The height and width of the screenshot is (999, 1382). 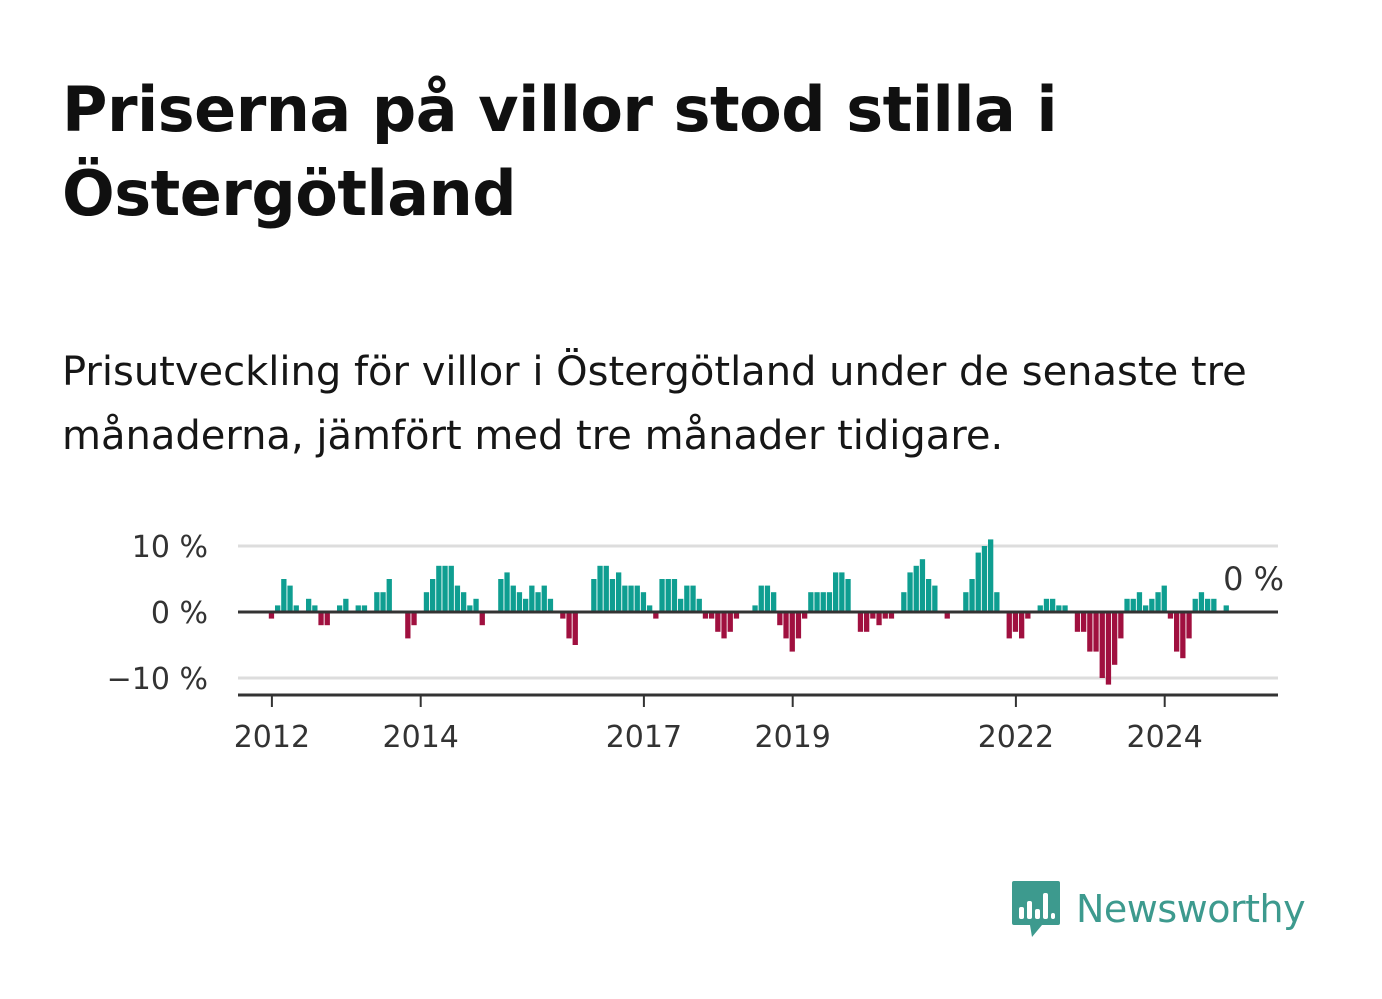 I want to click on newsworthy-chat-chart-icon, so click(x=1036, y=909).